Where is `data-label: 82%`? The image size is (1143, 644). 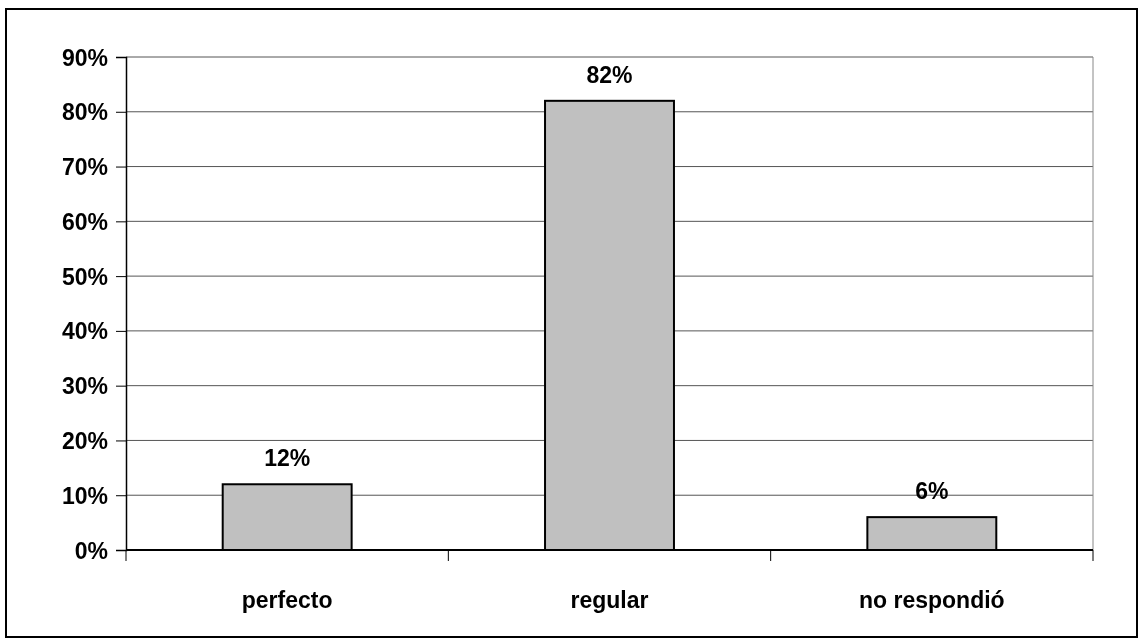 data-label: 82% is located at coordinates (609, 74).